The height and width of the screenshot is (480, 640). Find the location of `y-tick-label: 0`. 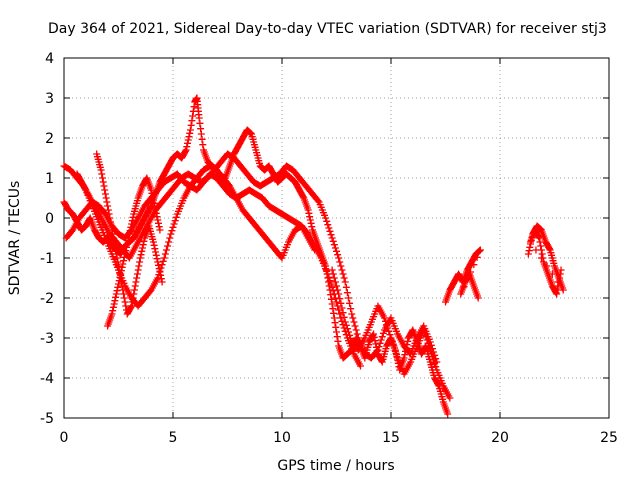

y-tick-label: 0 is located at coordinates (49, 219).